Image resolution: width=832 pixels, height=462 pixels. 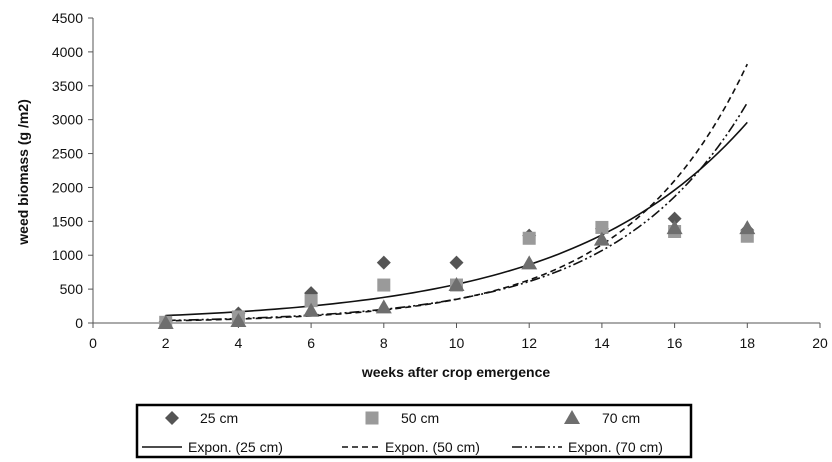 What do you see at coordinates (675, 343) in the screenshot?
I see `x-tick-label: 16` at bounding box center [675, 343].